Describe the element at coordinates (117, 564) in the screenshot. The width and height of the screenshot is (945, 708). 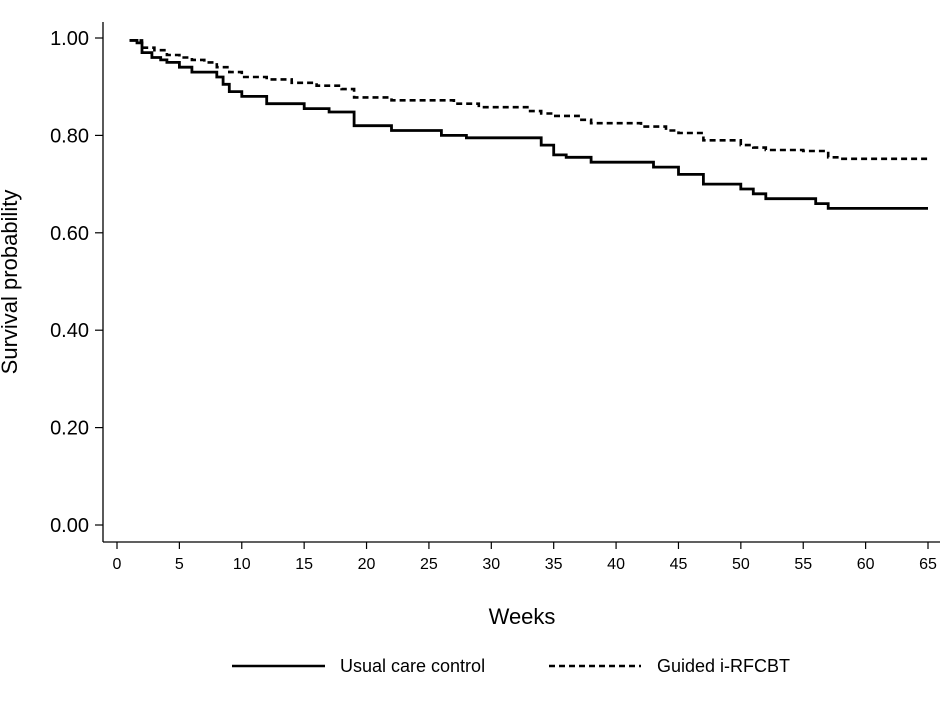
I see `x-tick-label: 0` at that location.